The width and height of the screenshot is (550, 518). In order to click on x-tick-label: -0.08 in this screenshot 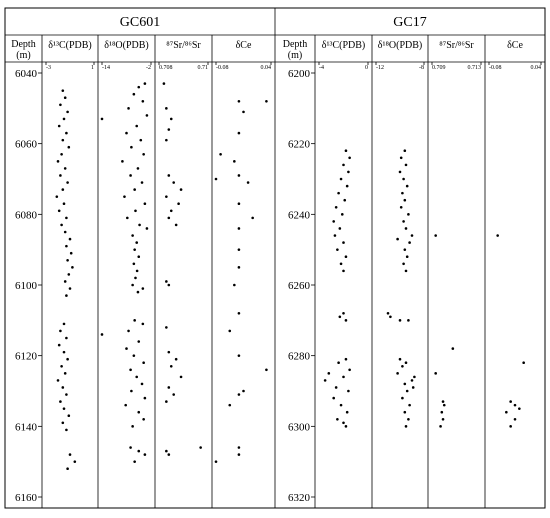, I will do `click(222, 68)`.